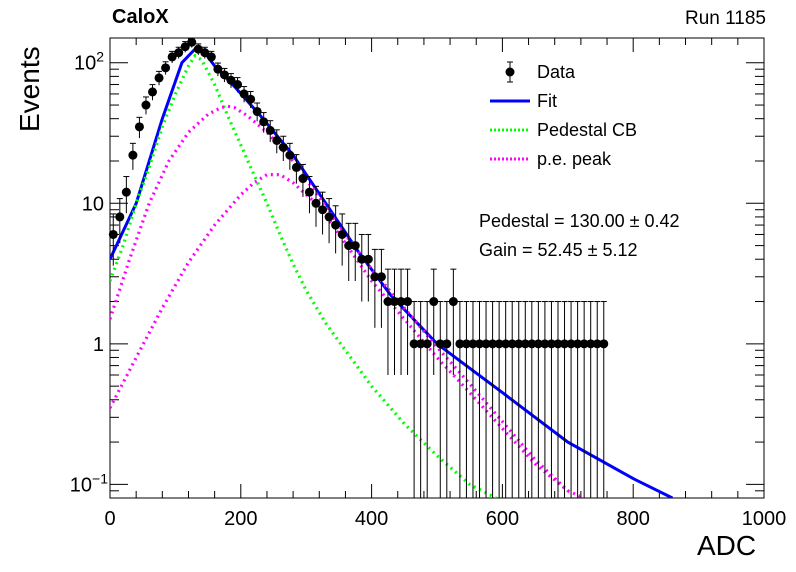  I want to click on x-tick-label: 800, so click(633, 519).